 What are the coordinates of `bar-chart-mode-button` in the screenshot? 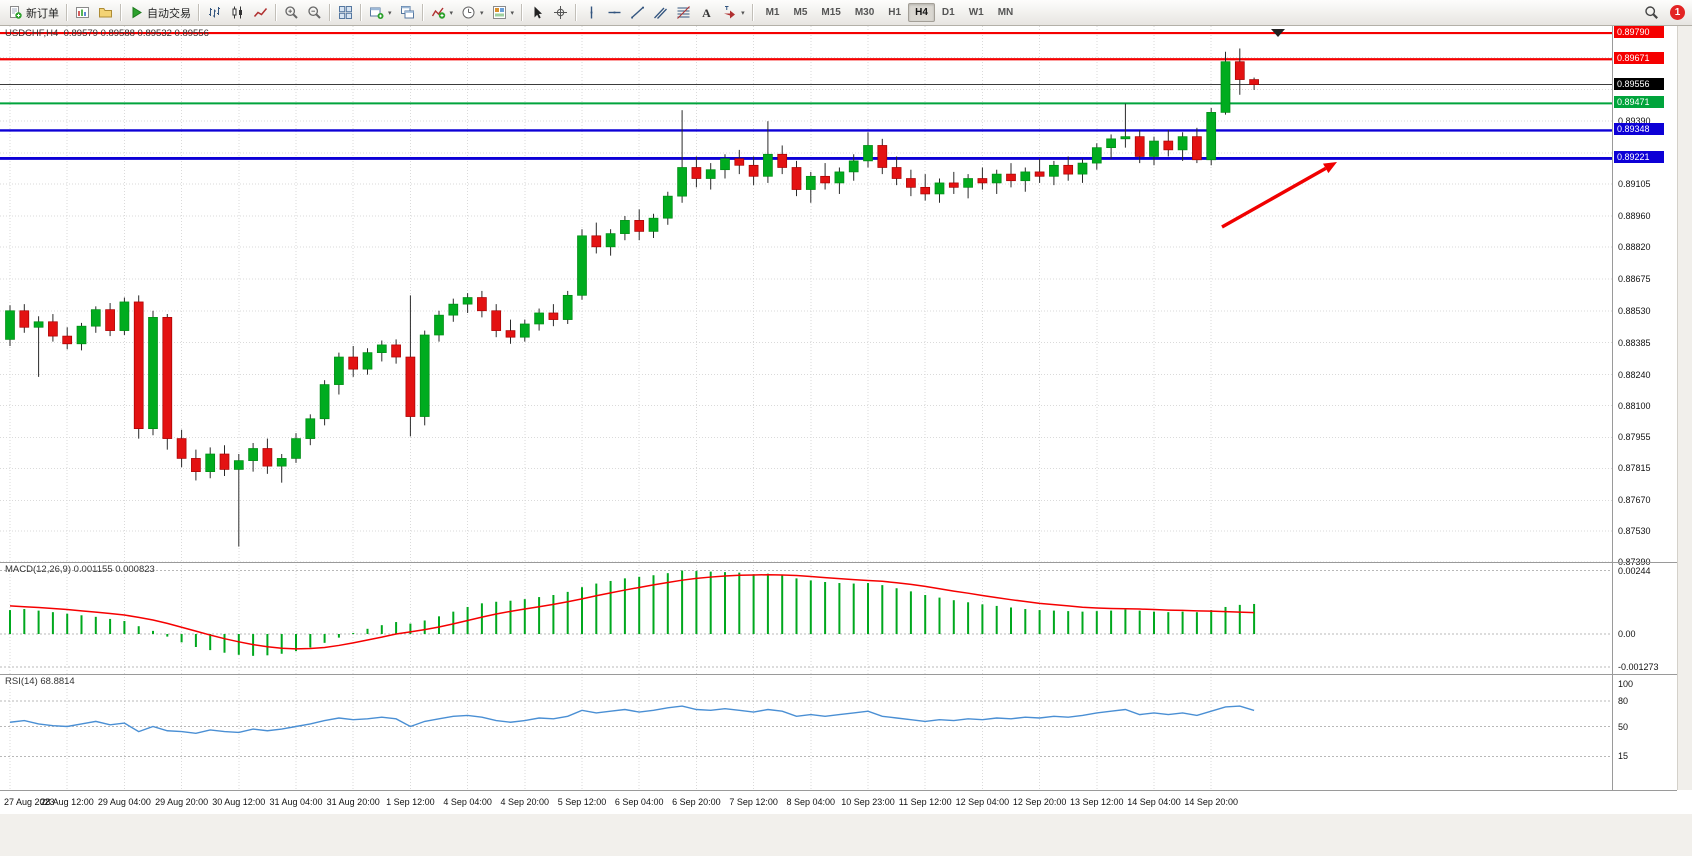 It's located at (214, 12).